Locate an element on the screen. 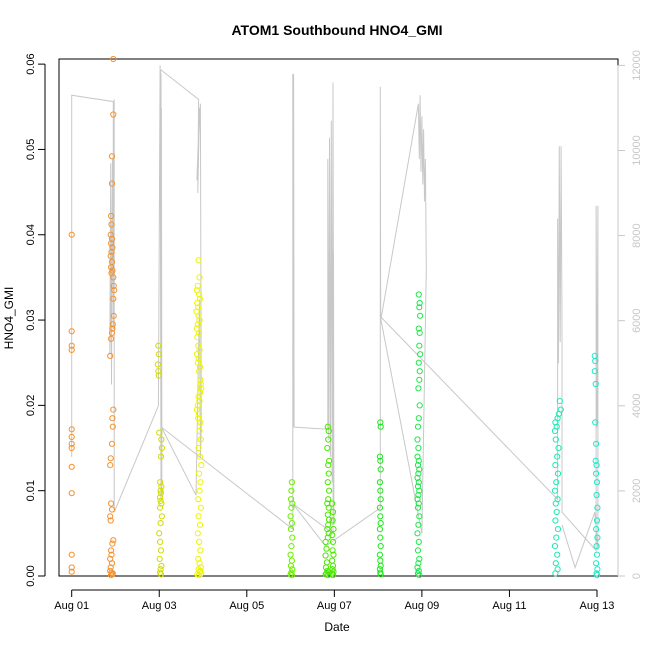 This screenshot has height=650, width=650. y2-tick-label: 12000 is located at coordinates (637, 65).